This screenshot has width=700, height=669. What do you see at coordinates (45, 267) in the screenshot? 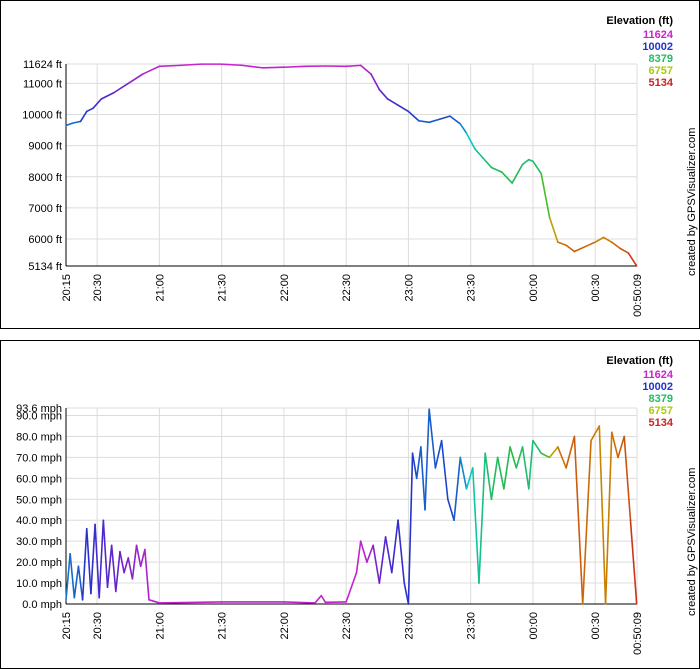
I see `y-tick-label: 5134 ft` at bounding box center [45, 267].